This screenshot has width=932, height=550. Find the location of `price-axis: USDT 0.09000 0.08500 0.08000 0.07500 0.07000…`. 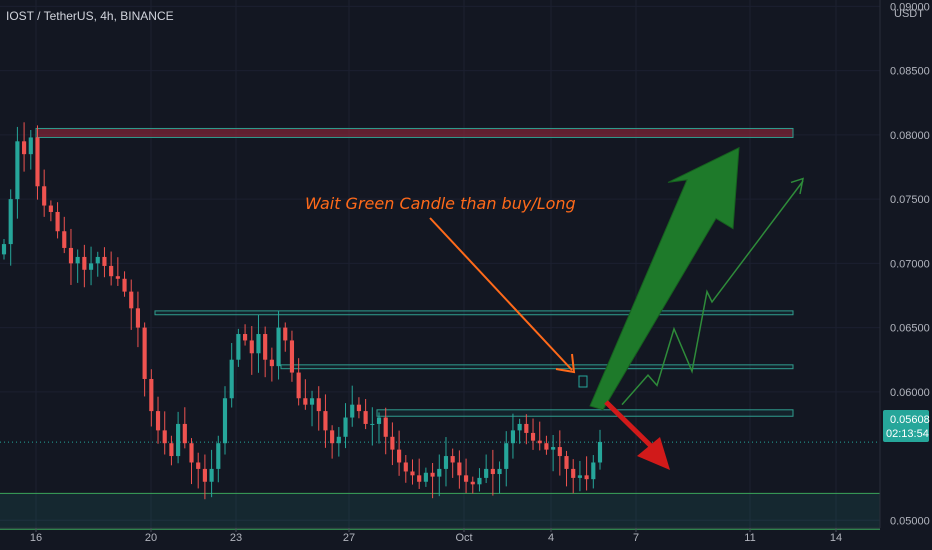

price-axis: USDT 0.09000 0.08500 0.08000 0.07500 0.07000… is located at coordinates (904, 264).